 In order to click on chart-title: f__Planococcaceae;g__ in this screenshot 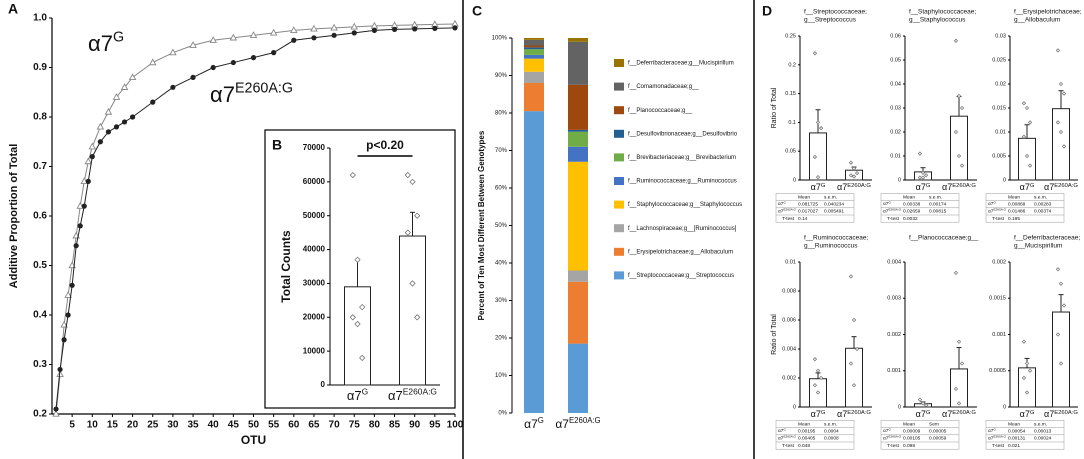, I will do `click(944, 238)`.